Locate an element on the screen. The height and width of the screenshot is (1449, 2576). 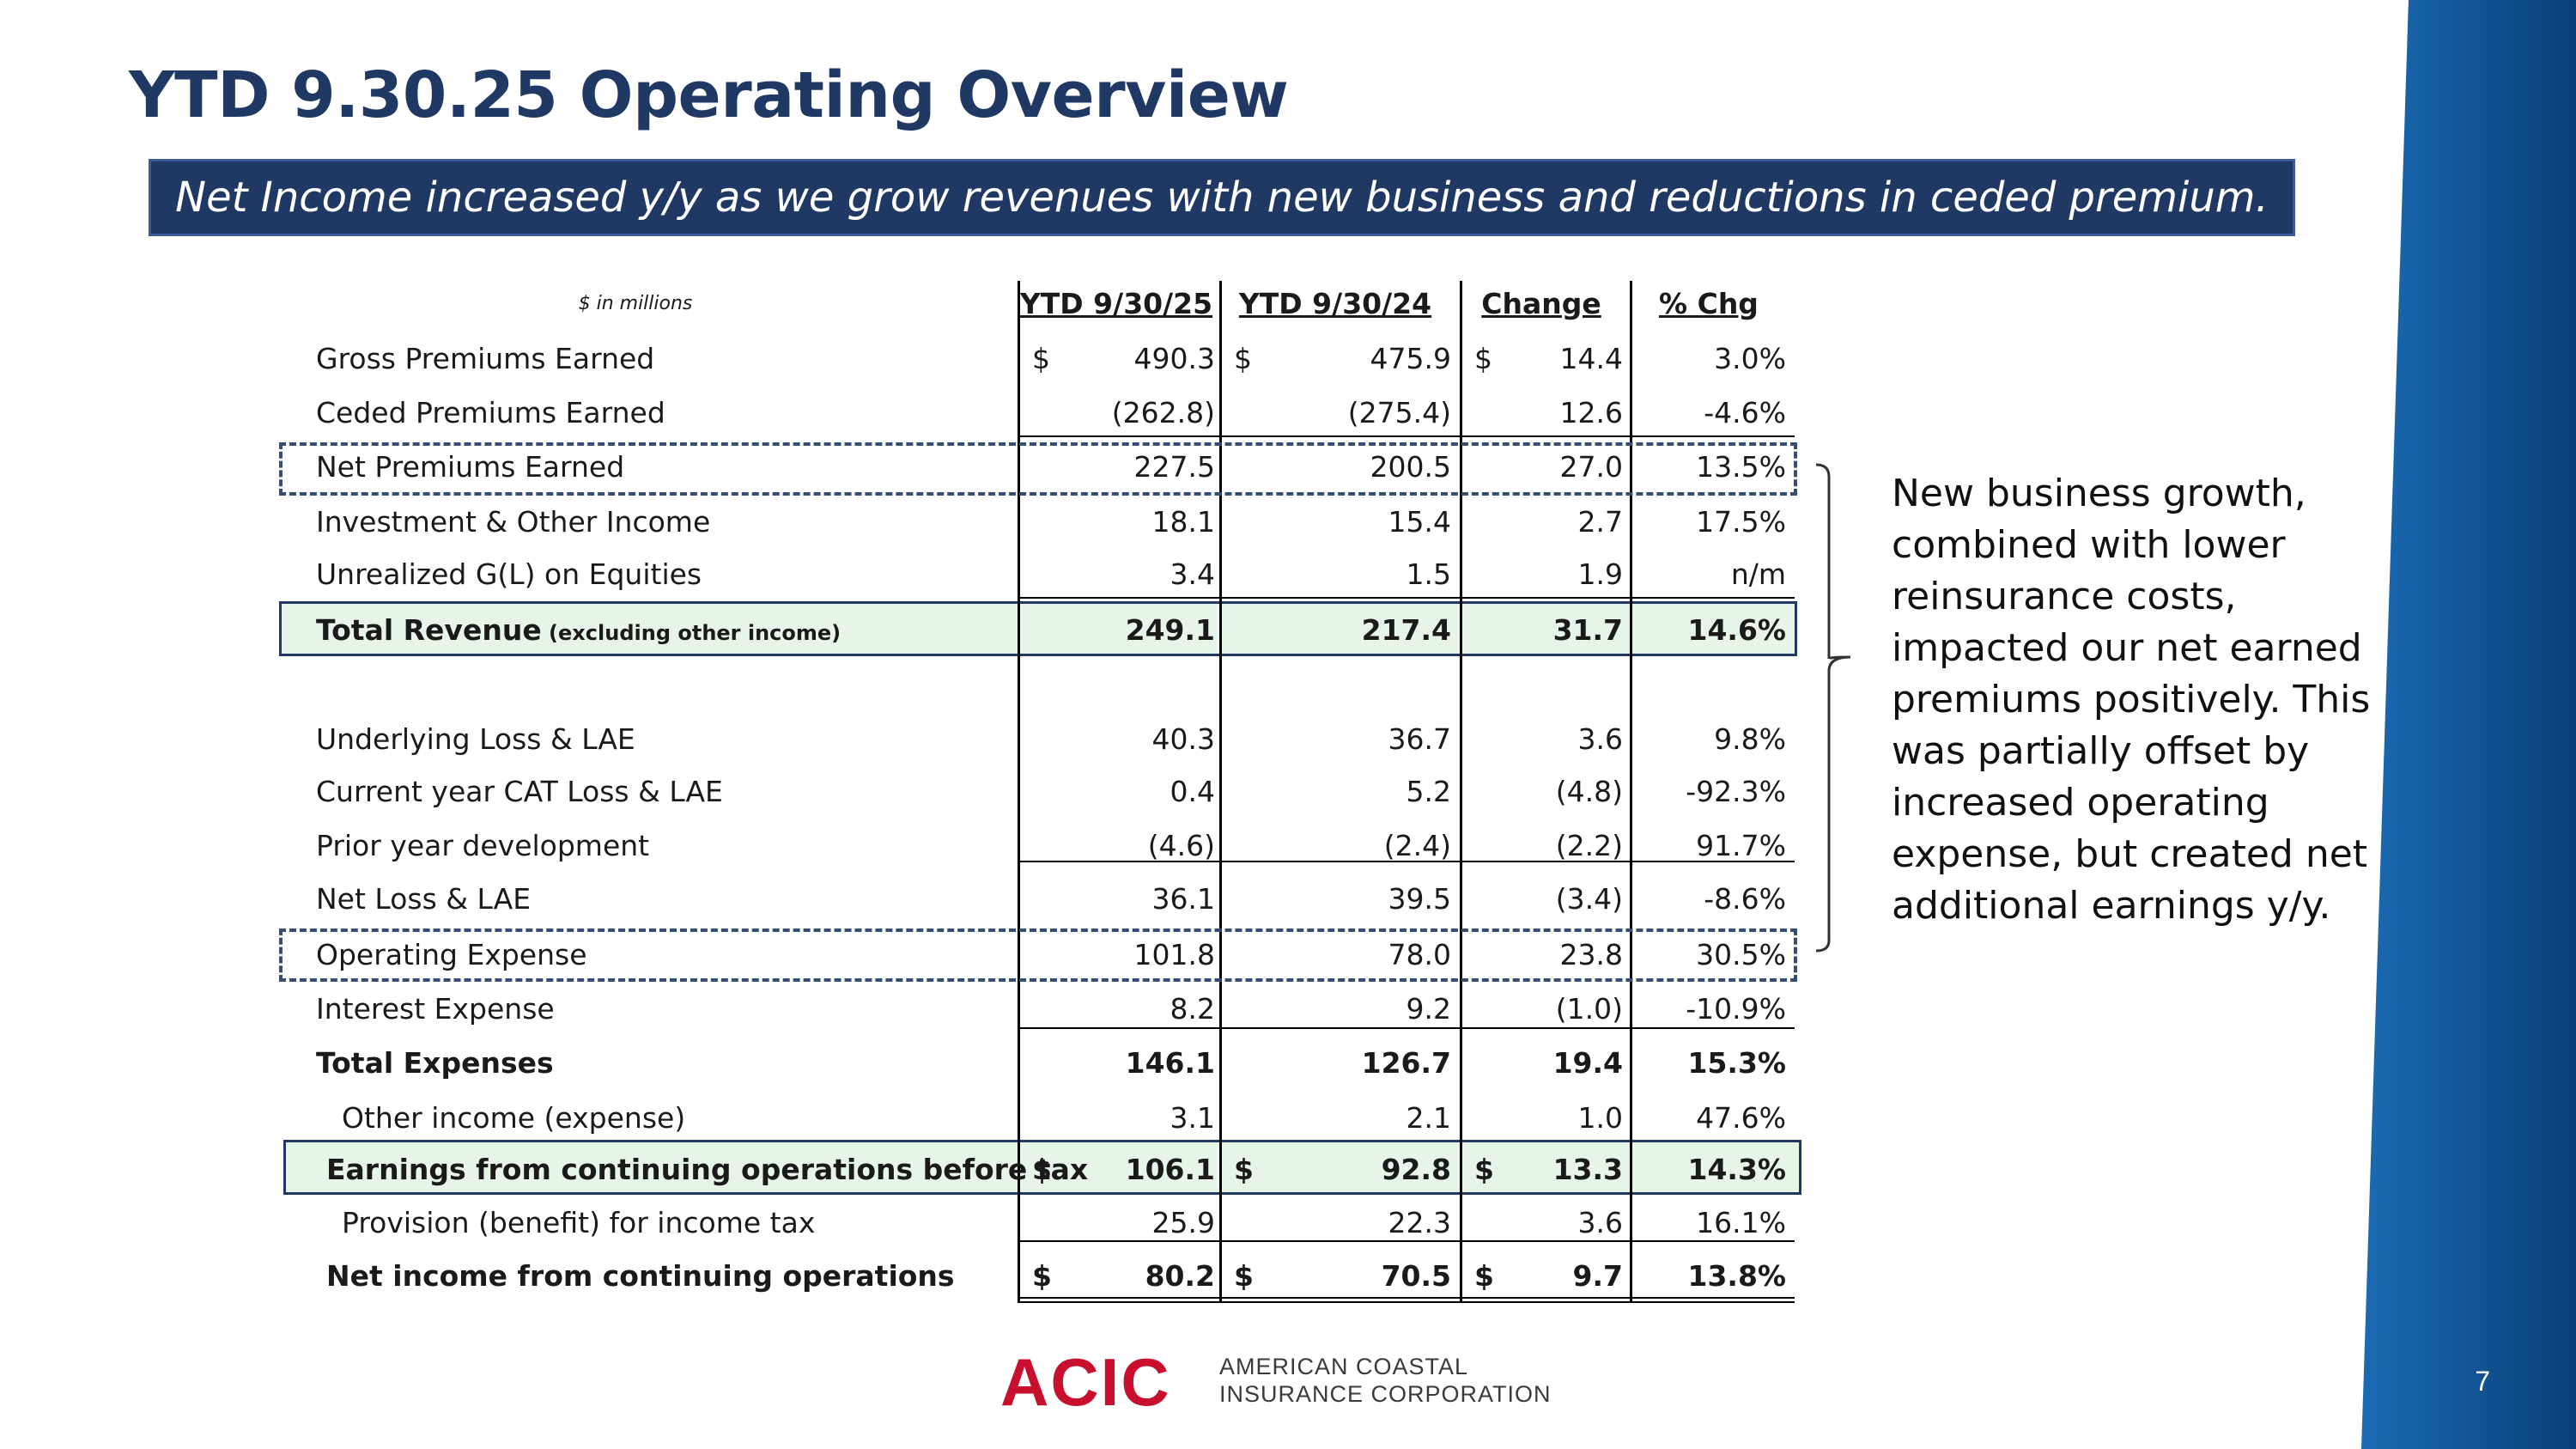
value-cell: 13.3 is located at coordinates (1587, 1169).